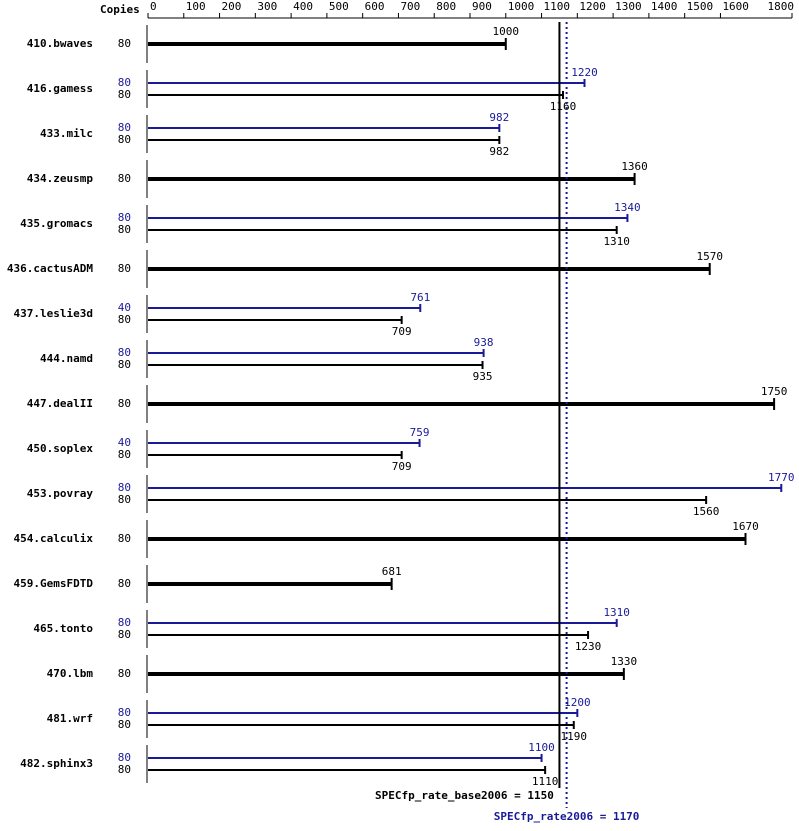 The height and width of the screenshot is (831, 799). I want to click on x-tick-label: 600, so click(375, 6).